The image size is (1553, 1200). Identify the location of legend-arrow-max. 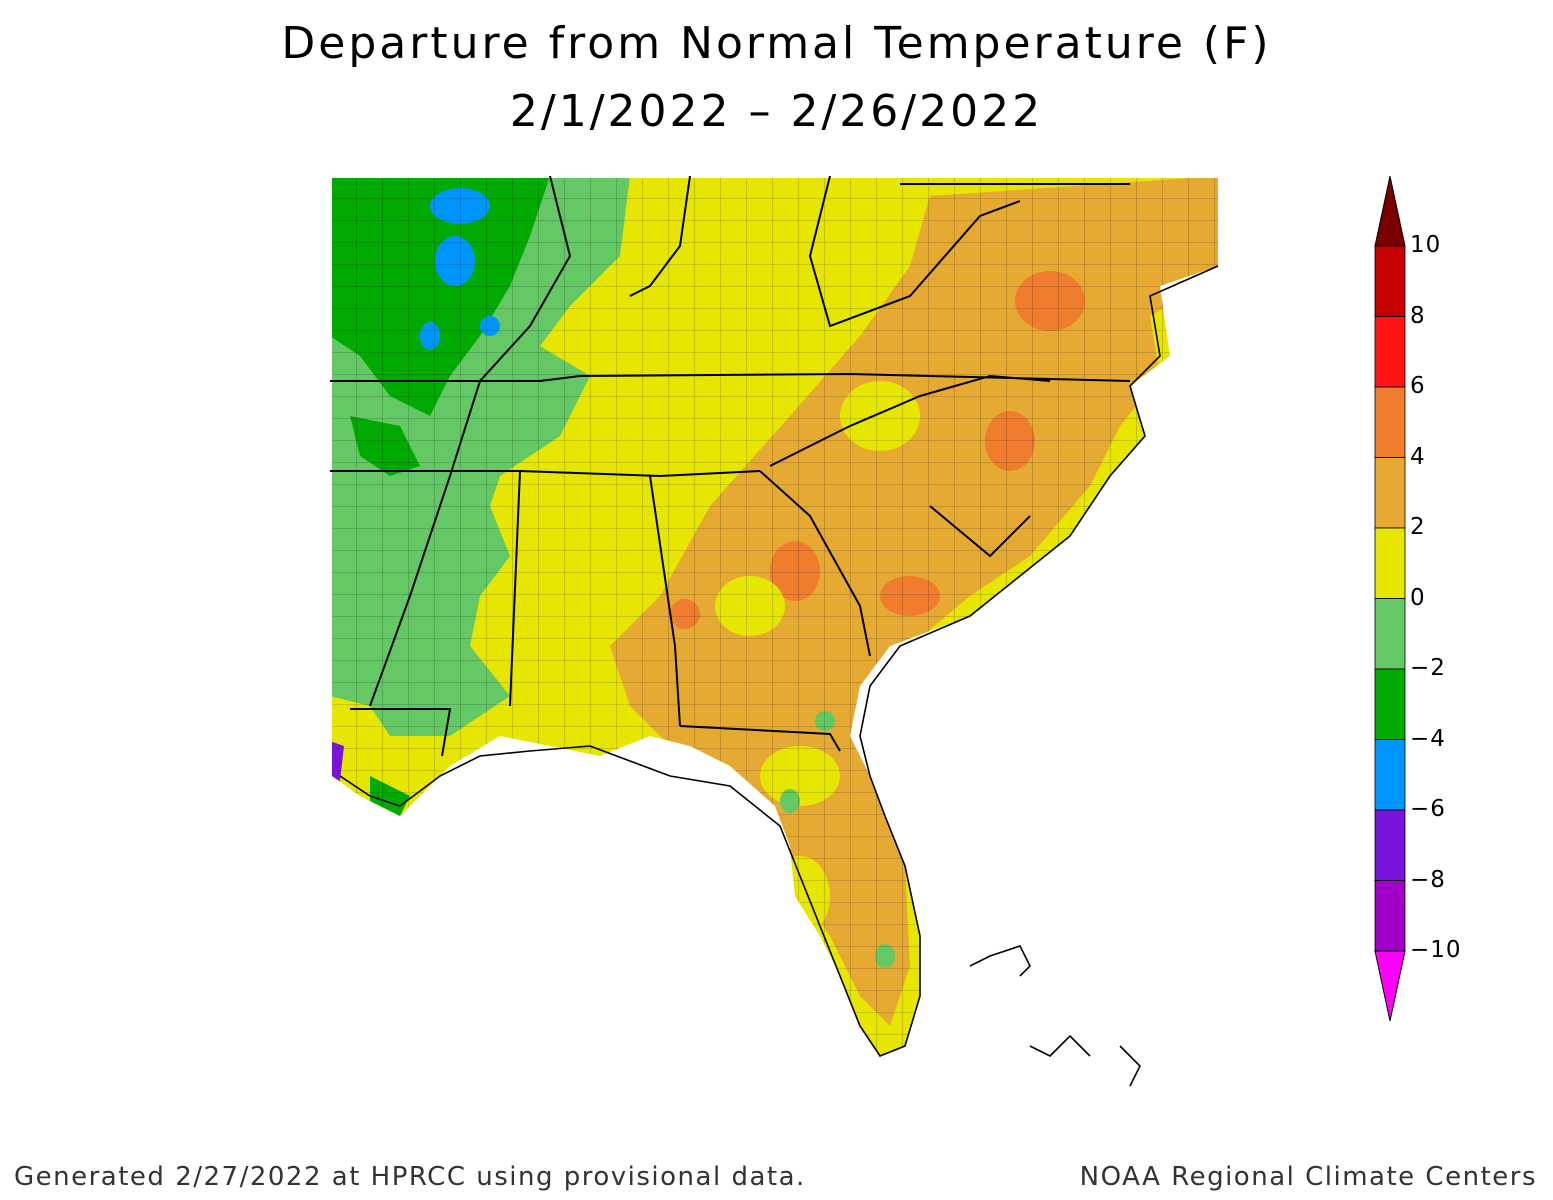
(1390, 211).